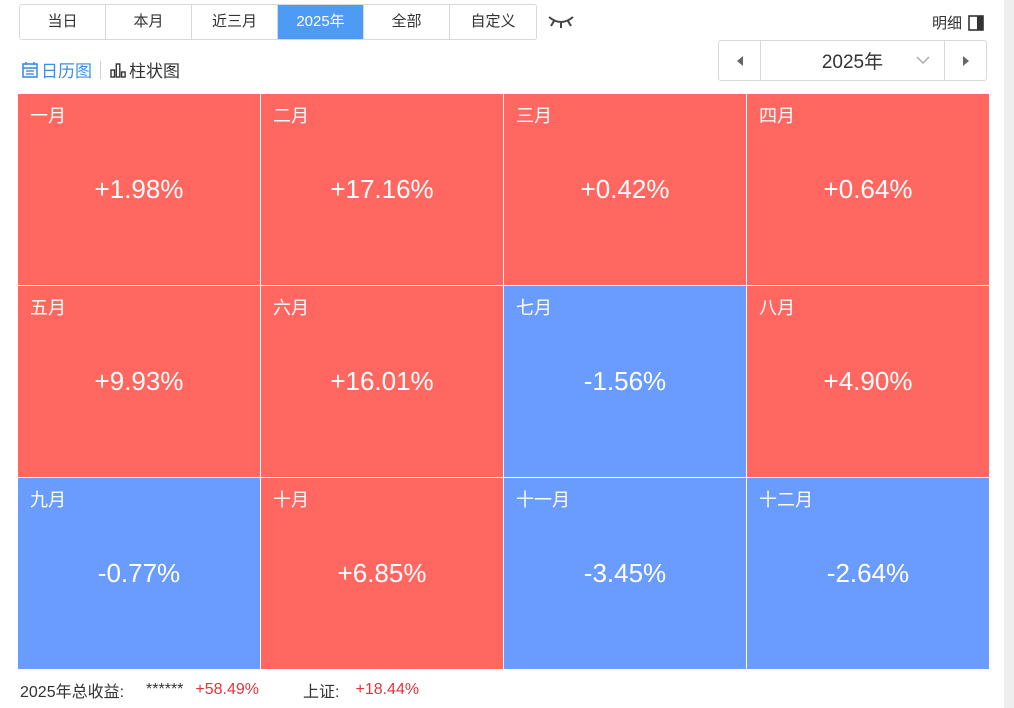 The image size is (1014, 708). What do you see at coordinates (118, 70) in the screenshot?
I see `bar-chart-icon` at bounding box center [118, 70].